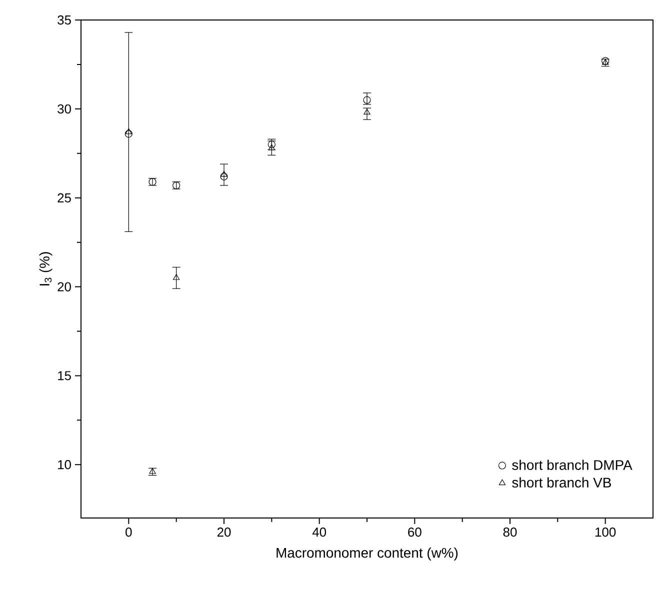  I want to click on x-axis-title: Macromonomer content (w%), so click(367, 554).